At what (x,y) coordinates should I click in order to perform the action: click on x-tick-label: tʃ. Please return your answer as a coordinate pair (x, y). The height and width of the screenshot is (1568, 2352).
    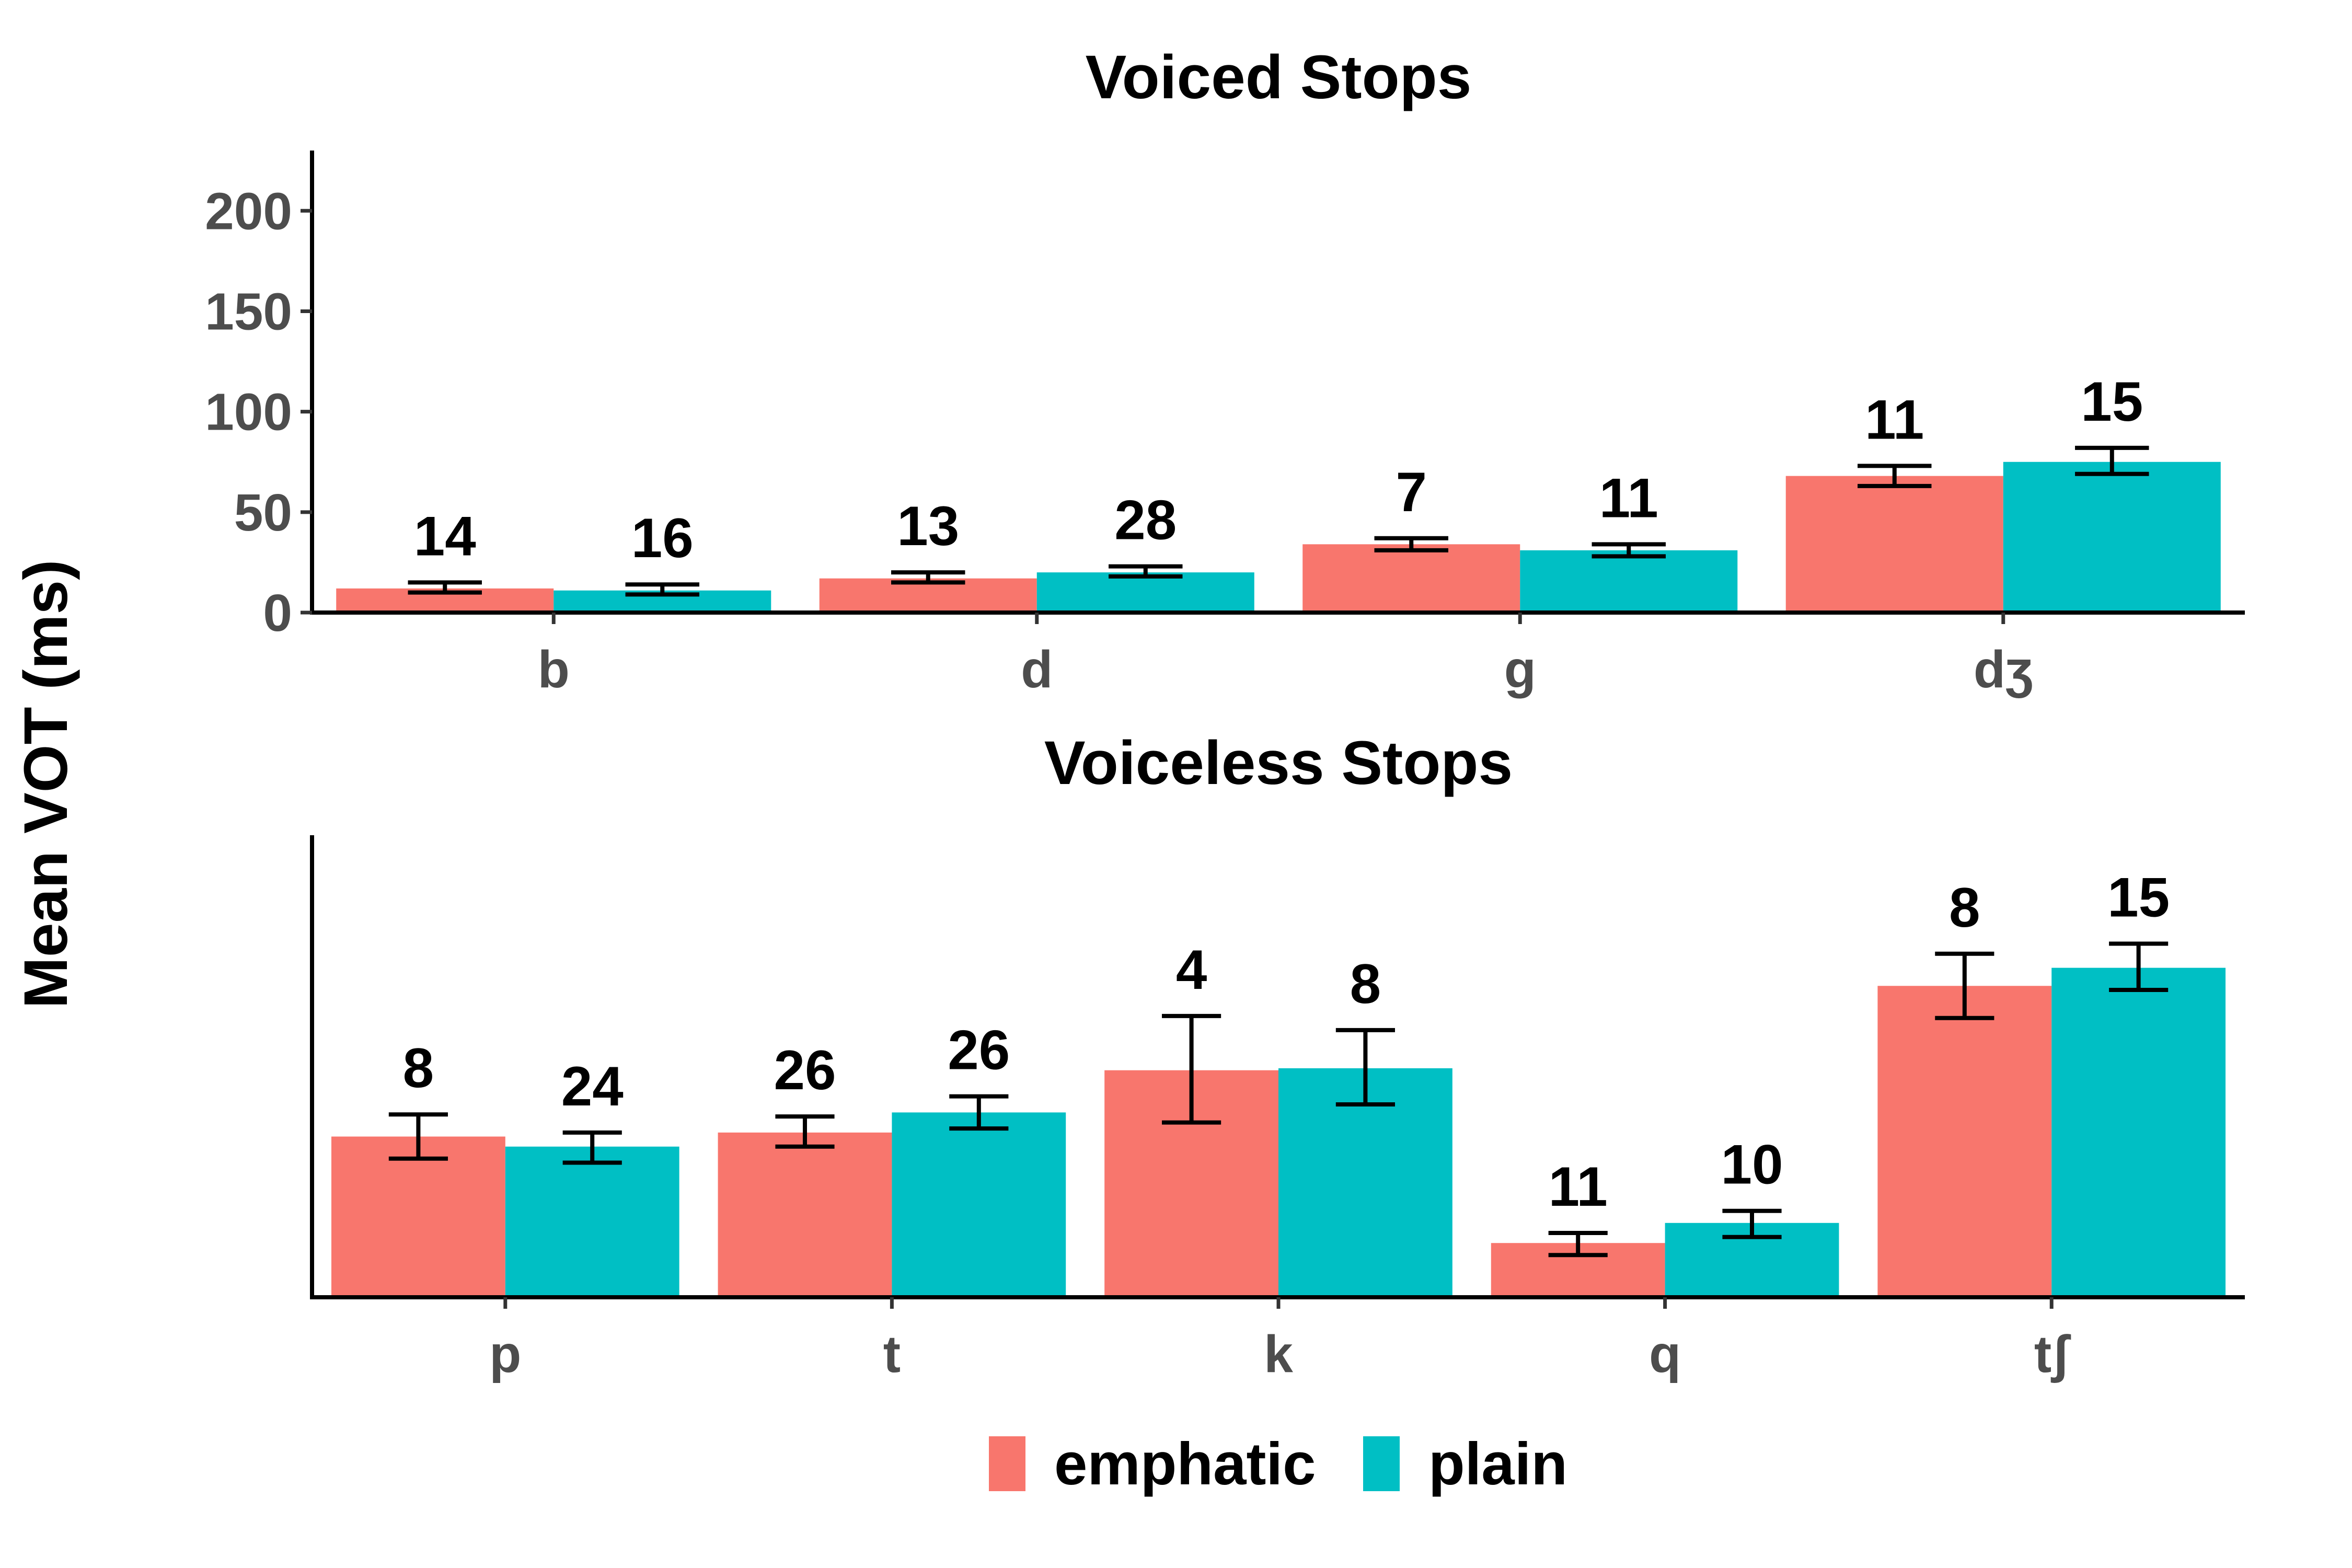
    Looking at the image, I should click on (2052, 1354).